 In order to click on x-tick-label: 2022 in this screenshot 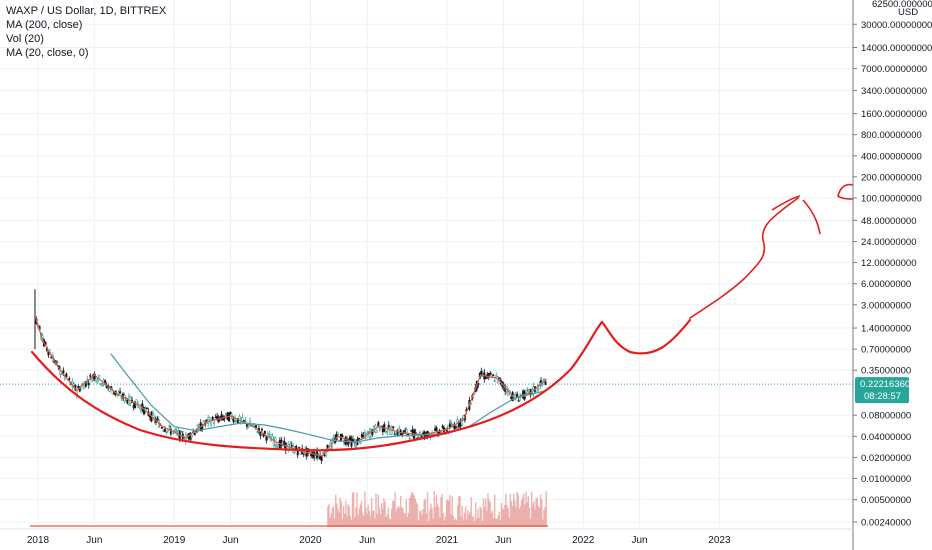, I will do `click(583, 540)`.